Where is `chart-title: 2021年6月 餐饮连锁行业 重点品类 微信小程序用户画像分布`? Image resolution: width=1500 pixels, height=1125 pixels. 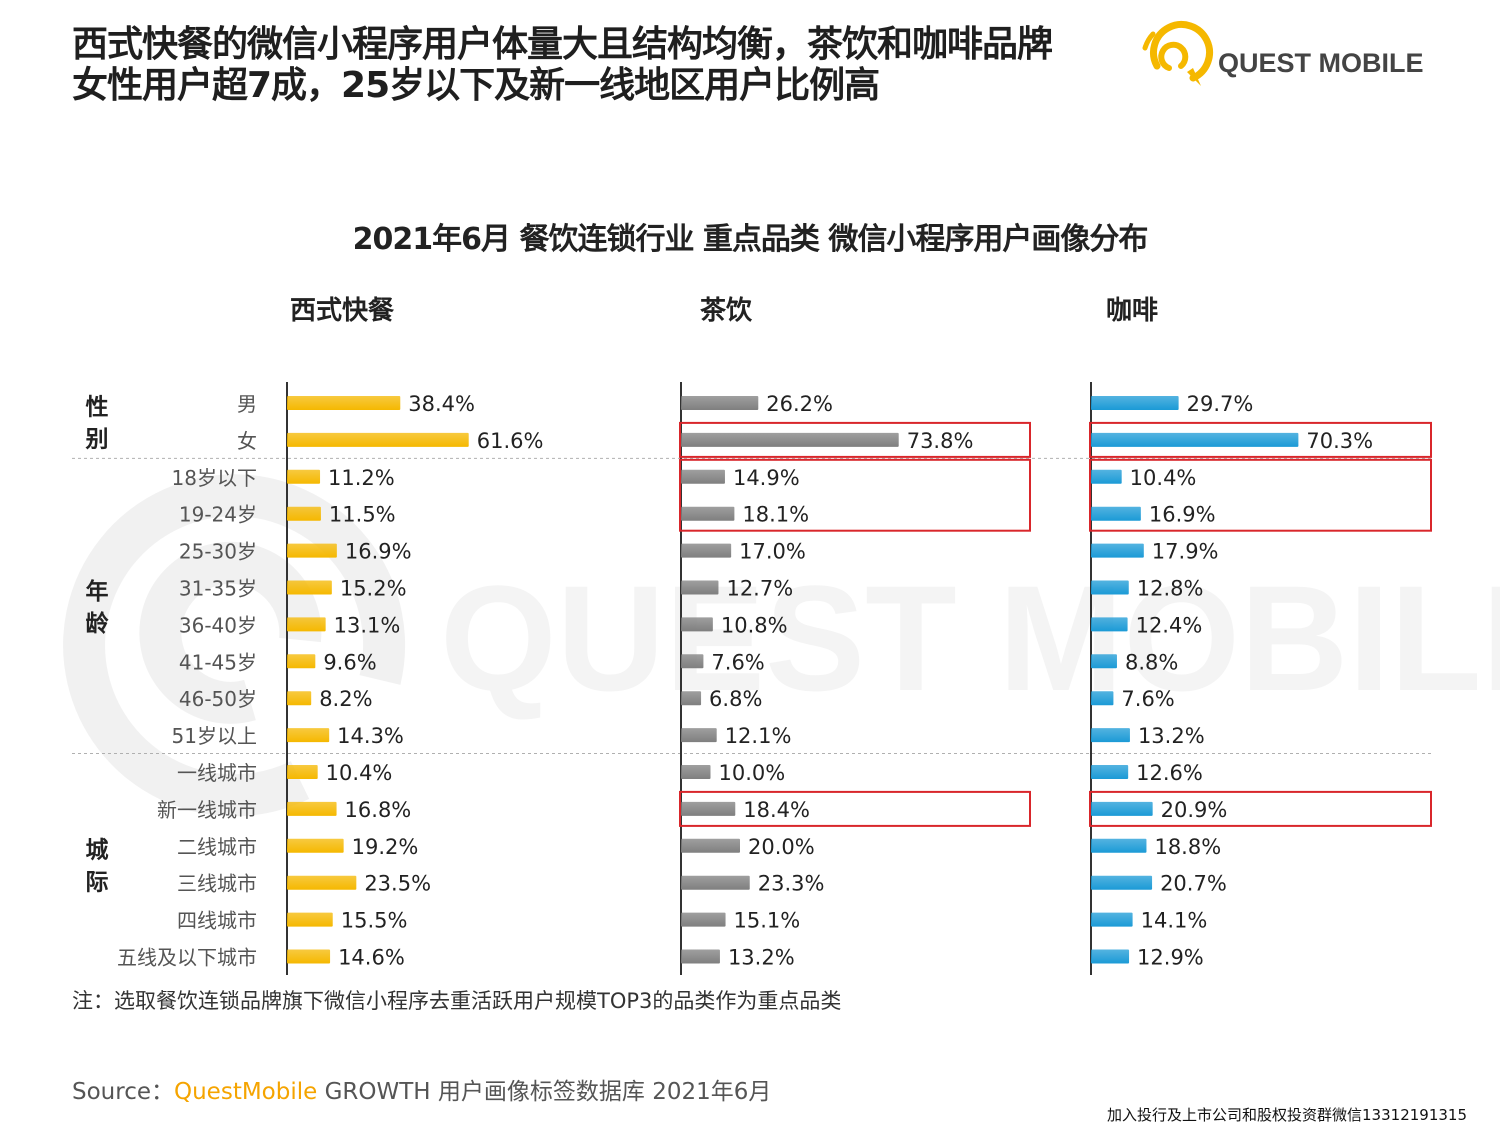
chart-title: 2021年6月 餐饮连锁行业 重点品类 微信小程序用户画像分布 is located at coordinates (750, 239).